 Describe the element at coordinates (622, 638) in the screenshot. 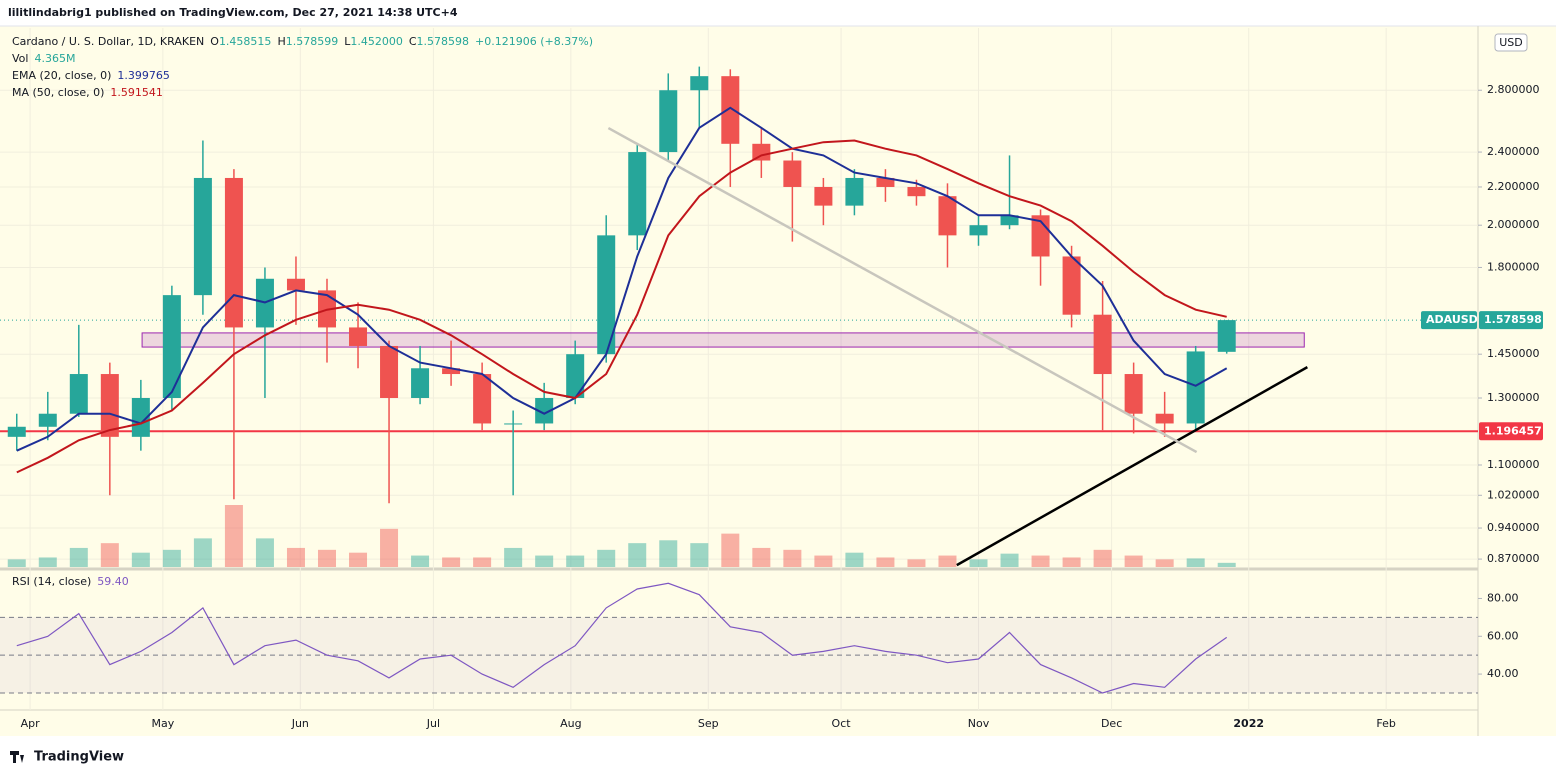

I see `rsi-line` at that location.